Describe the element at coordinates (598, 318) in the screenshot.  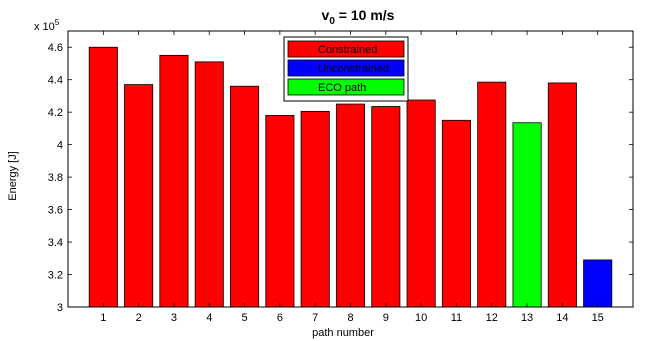
I see `x-tick-label: 15` at that location.